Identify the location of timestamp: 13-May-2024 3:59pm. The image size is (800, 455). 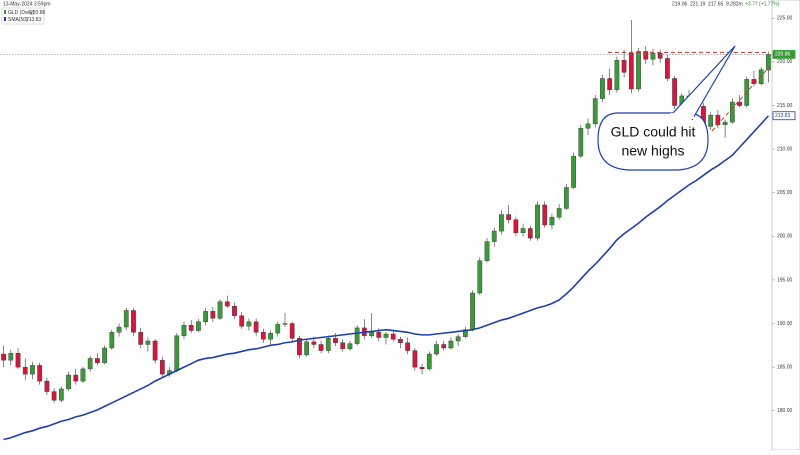
(27, 4).